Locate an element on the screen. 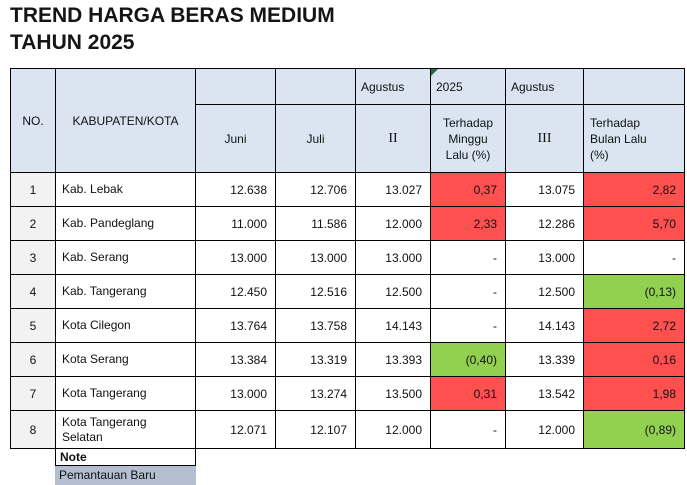 Image resolution: width=687 pixels, height=485 pixels. region-name-cell: Kab. Pandeglang is located at coordinates (125, 223).